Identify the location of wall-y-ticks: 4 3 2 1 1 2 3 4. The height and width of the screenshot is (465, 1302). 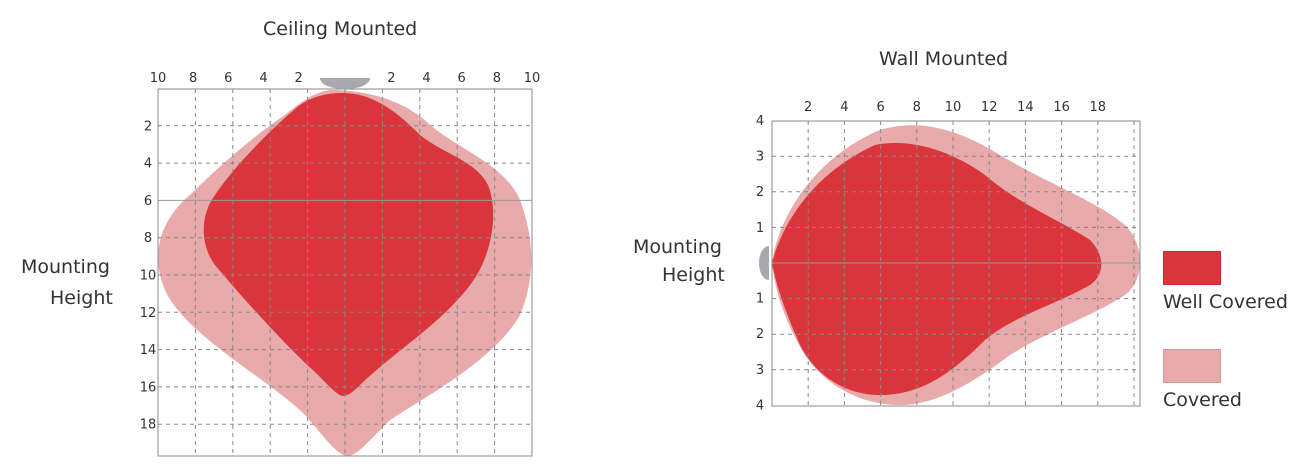
(760, 263).